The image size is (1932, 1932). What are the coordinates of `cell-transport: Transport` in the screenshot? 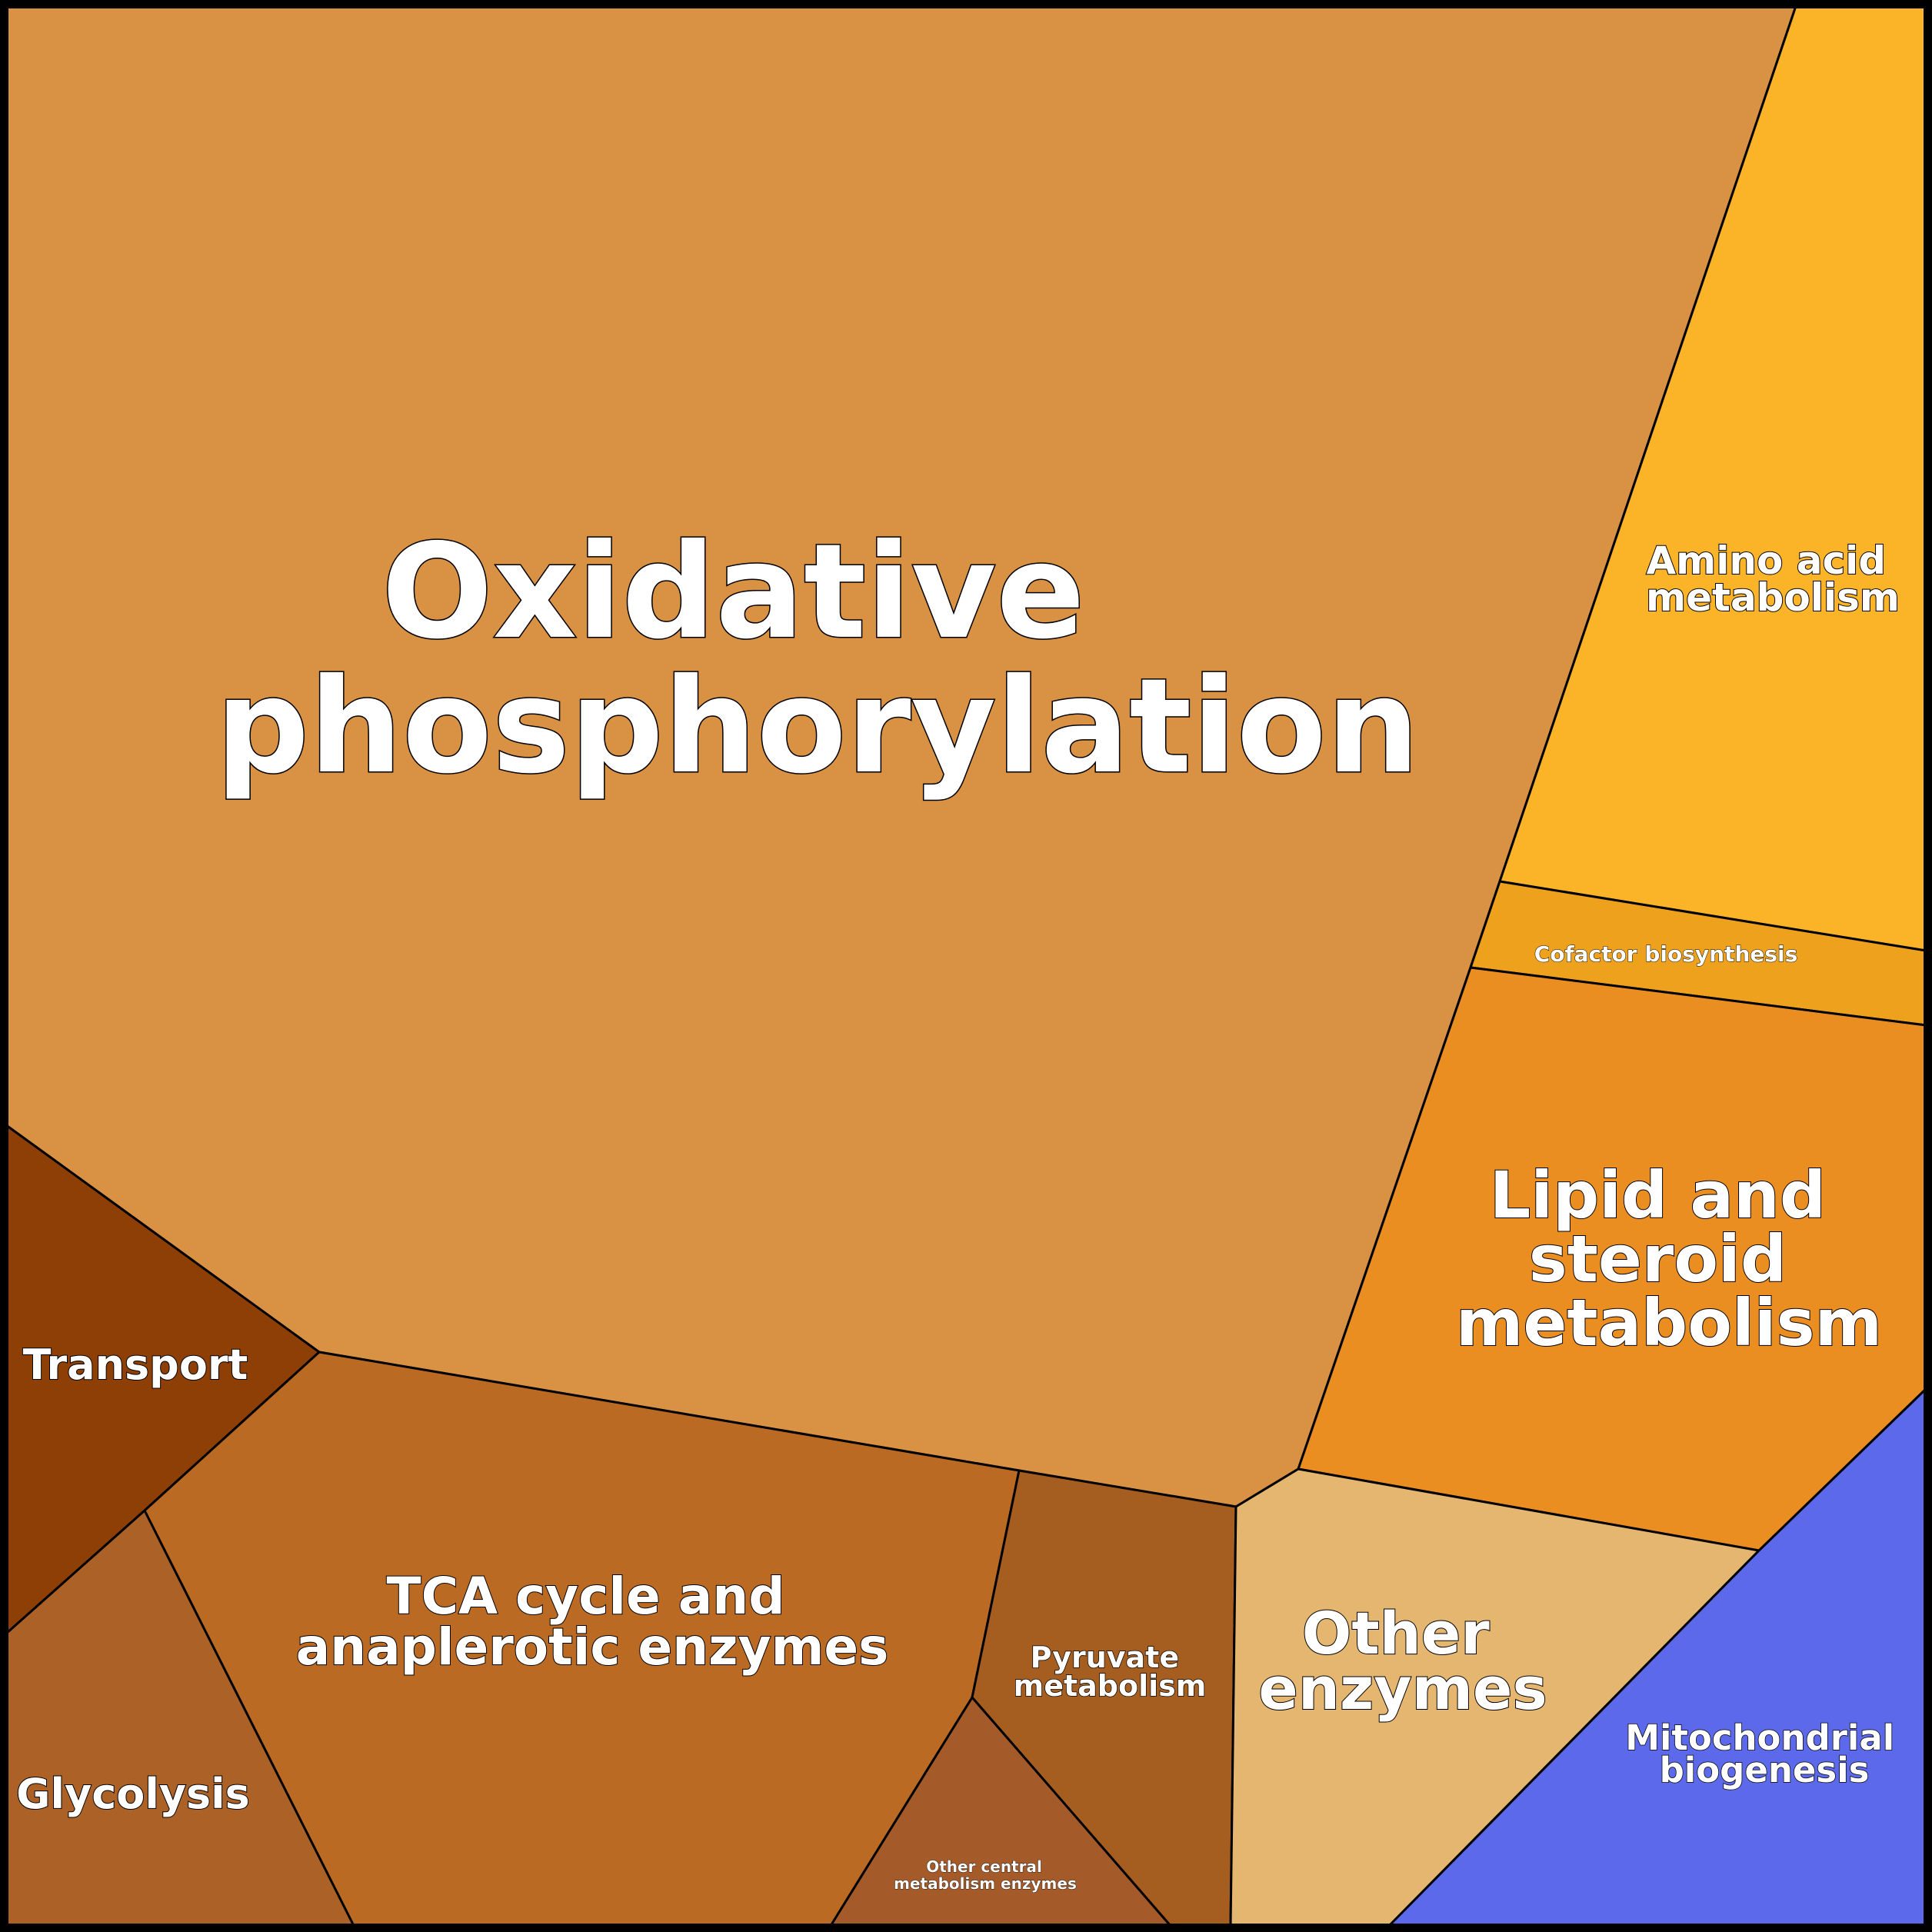 It's located at (163, 1379).